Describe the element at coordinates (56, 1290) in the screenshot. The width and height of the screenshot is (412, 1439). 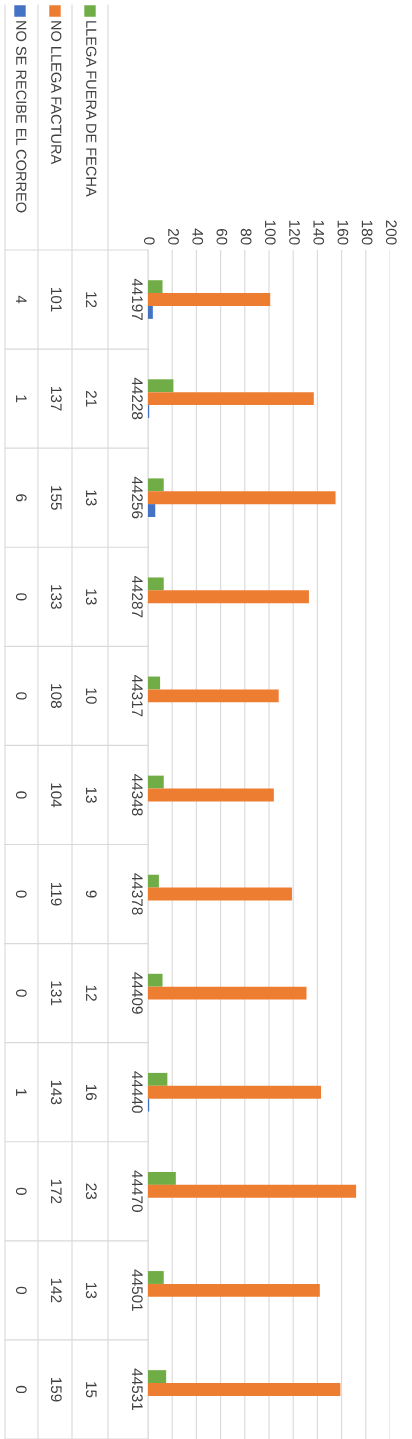
I see `data-label: 142` at that location.